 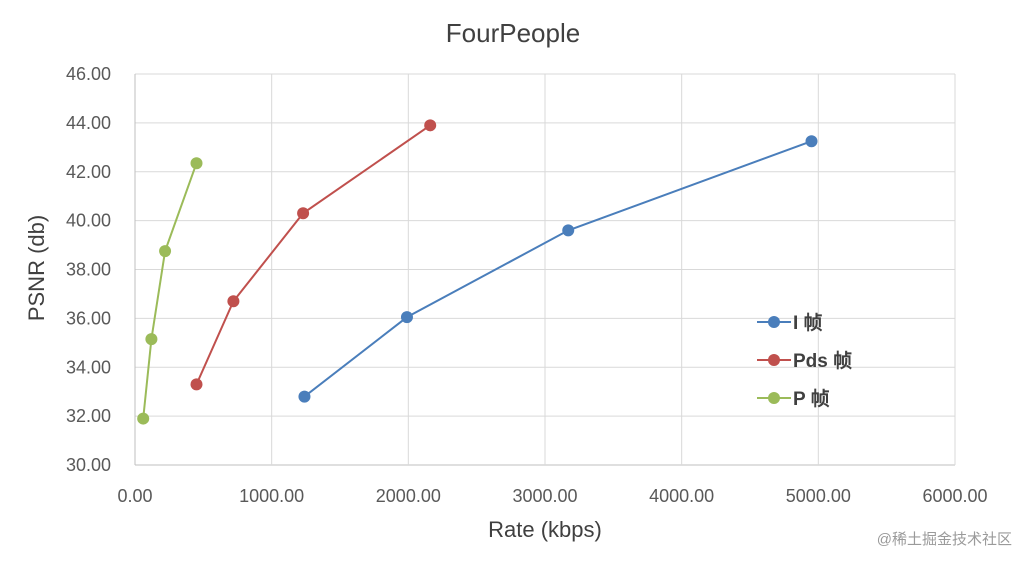 I want to click on legend-label: Pds 帧, so click(x=822, y=360).